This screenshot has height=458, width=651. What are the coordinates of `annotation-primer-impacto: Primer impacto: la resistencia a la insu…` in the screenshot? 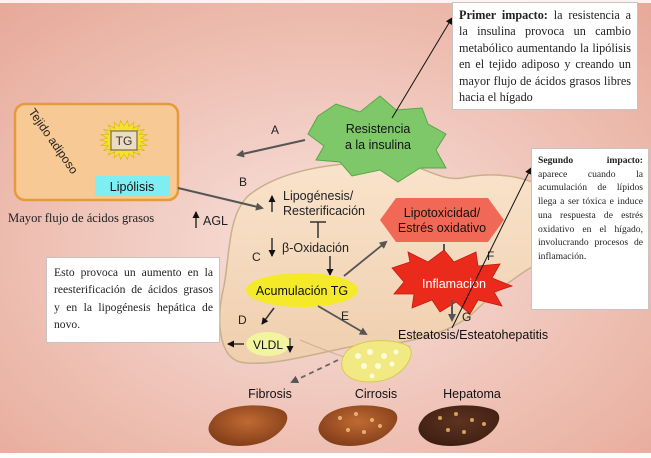 It's located at (545, 56).